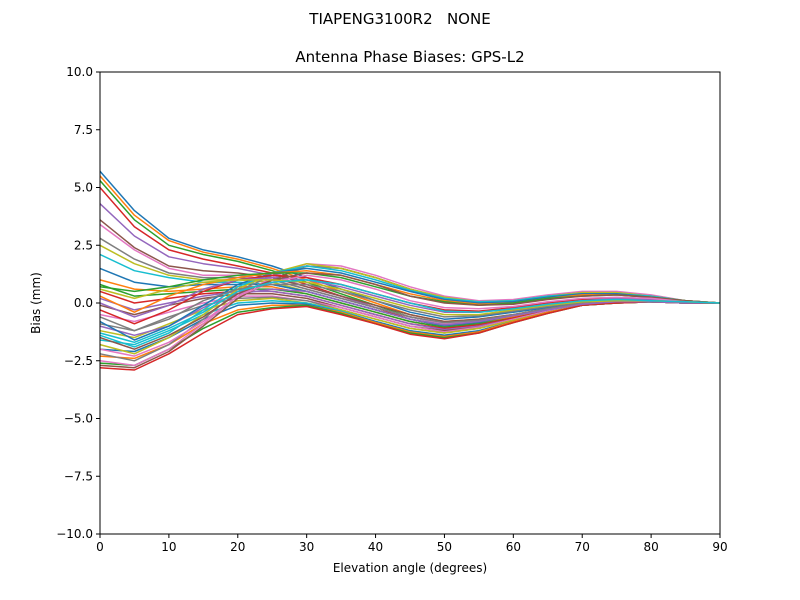 Image resolution: width=800 pixels, height=600 pixels. I want to click on chart-suptitle: TIAPENG3100R2 NONE, so click(400, 19).